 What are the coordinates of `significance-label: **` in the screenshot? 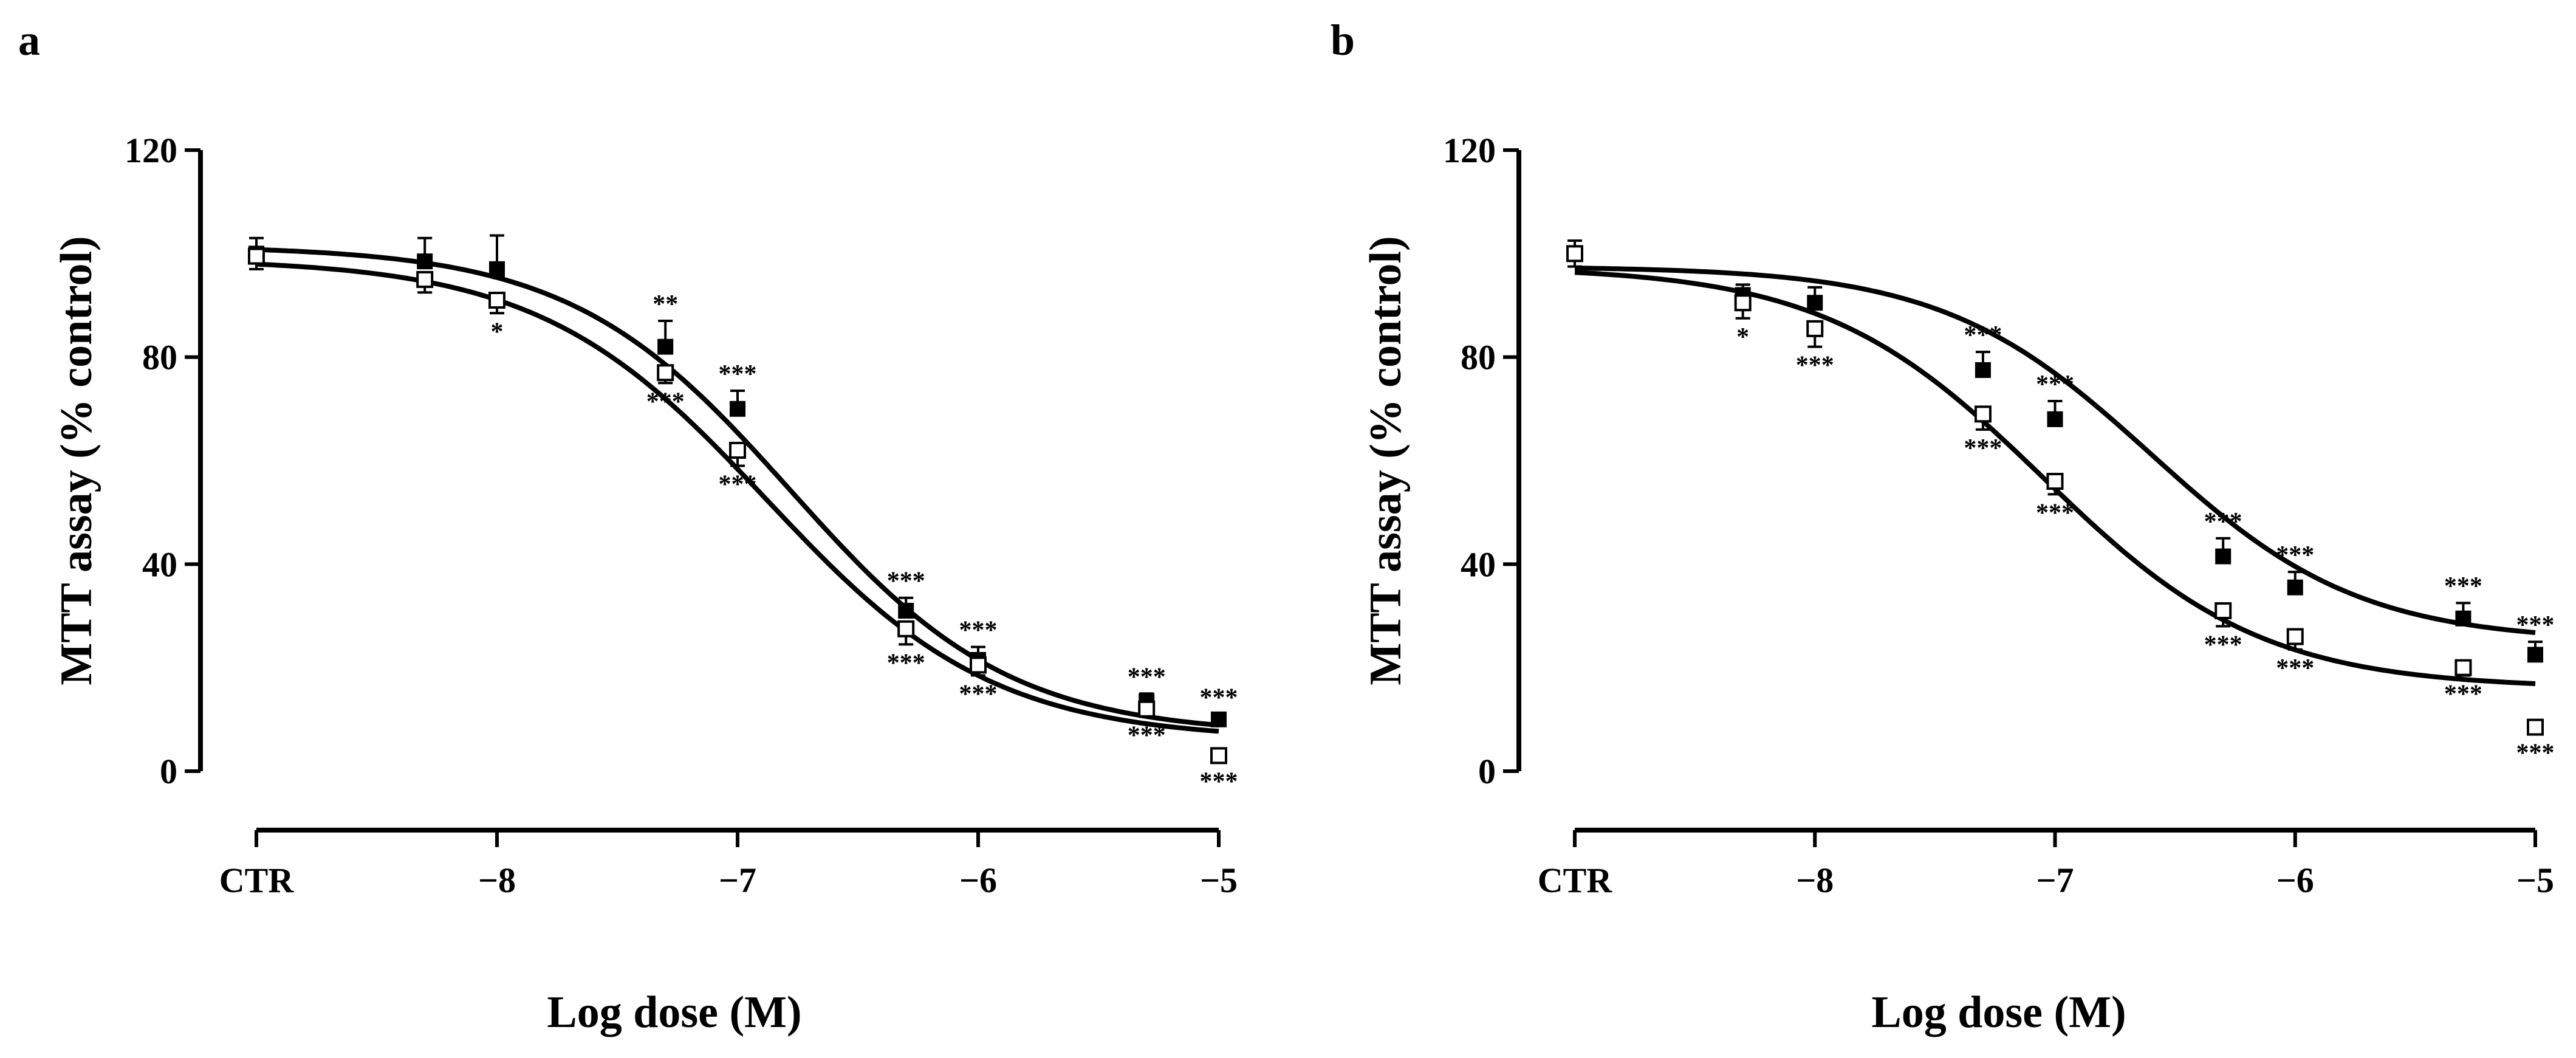 It's located at (665, 304).